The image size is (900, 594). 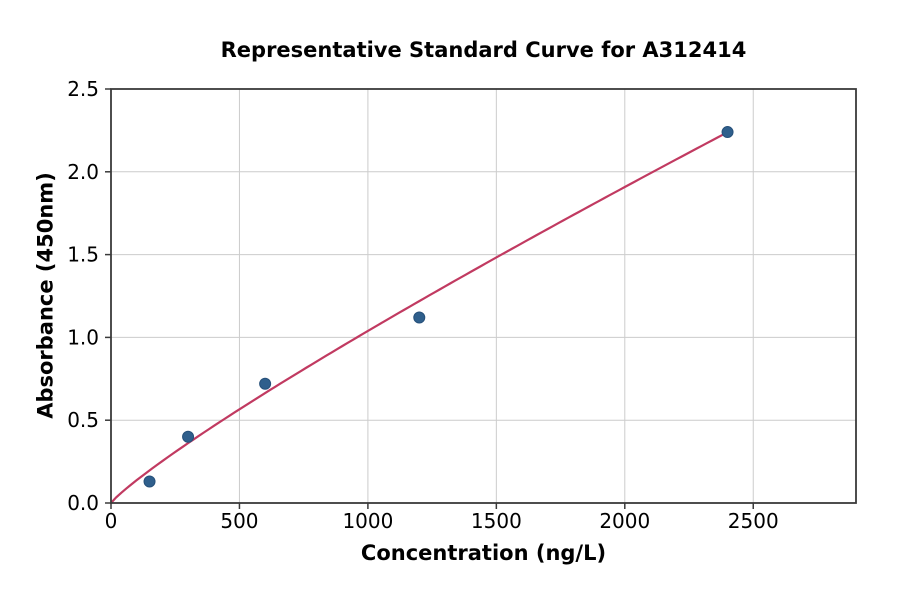 What do you see at coordinates (239, 521) in the screenshot?
I see `x-tick-label: 500` at bounding box center [239, 521].